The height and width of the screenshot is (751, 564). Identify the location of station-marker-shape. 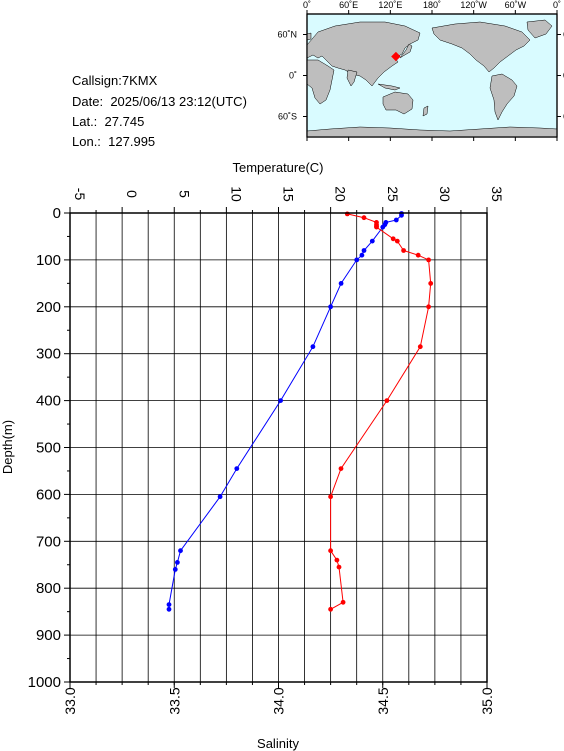
(396, 56).